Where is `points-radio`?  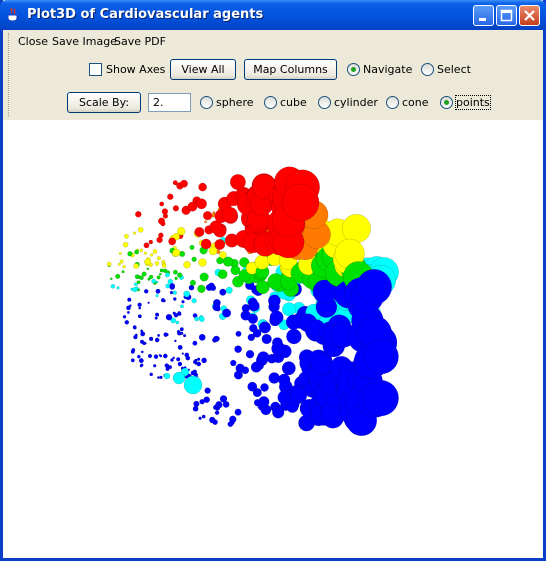
points-radio is located at coordinates (446, 102).